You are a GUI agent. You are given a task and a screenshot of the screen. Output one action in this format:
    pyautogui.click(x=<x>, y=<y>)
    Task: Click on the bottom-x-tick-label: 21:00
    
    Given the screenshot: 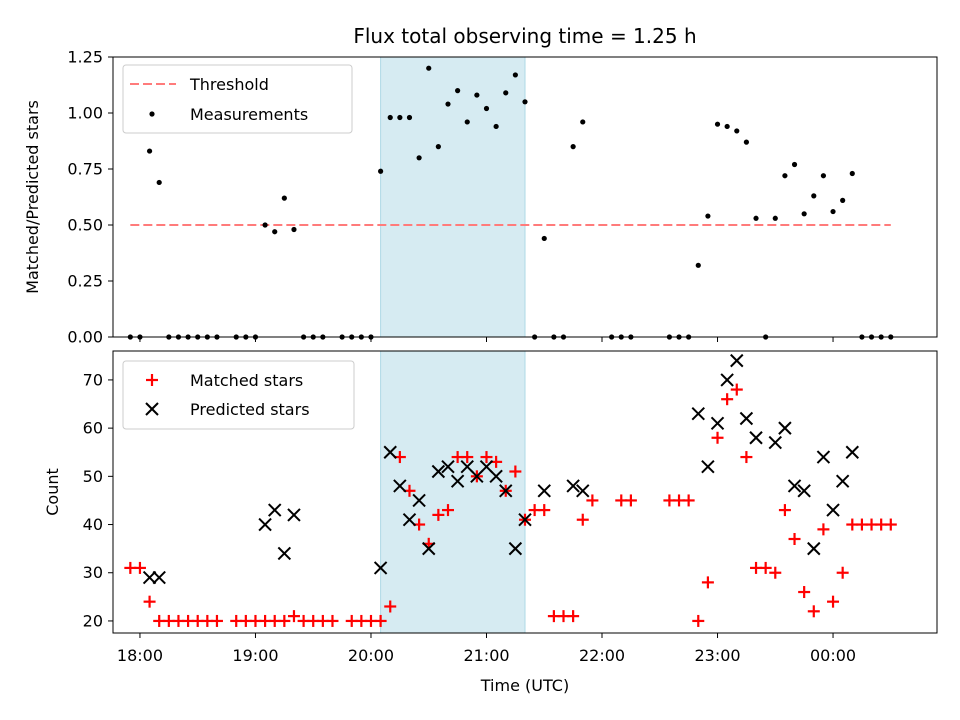 What is the action you would take?
    pyautogui.click(x=486, y=655)
    